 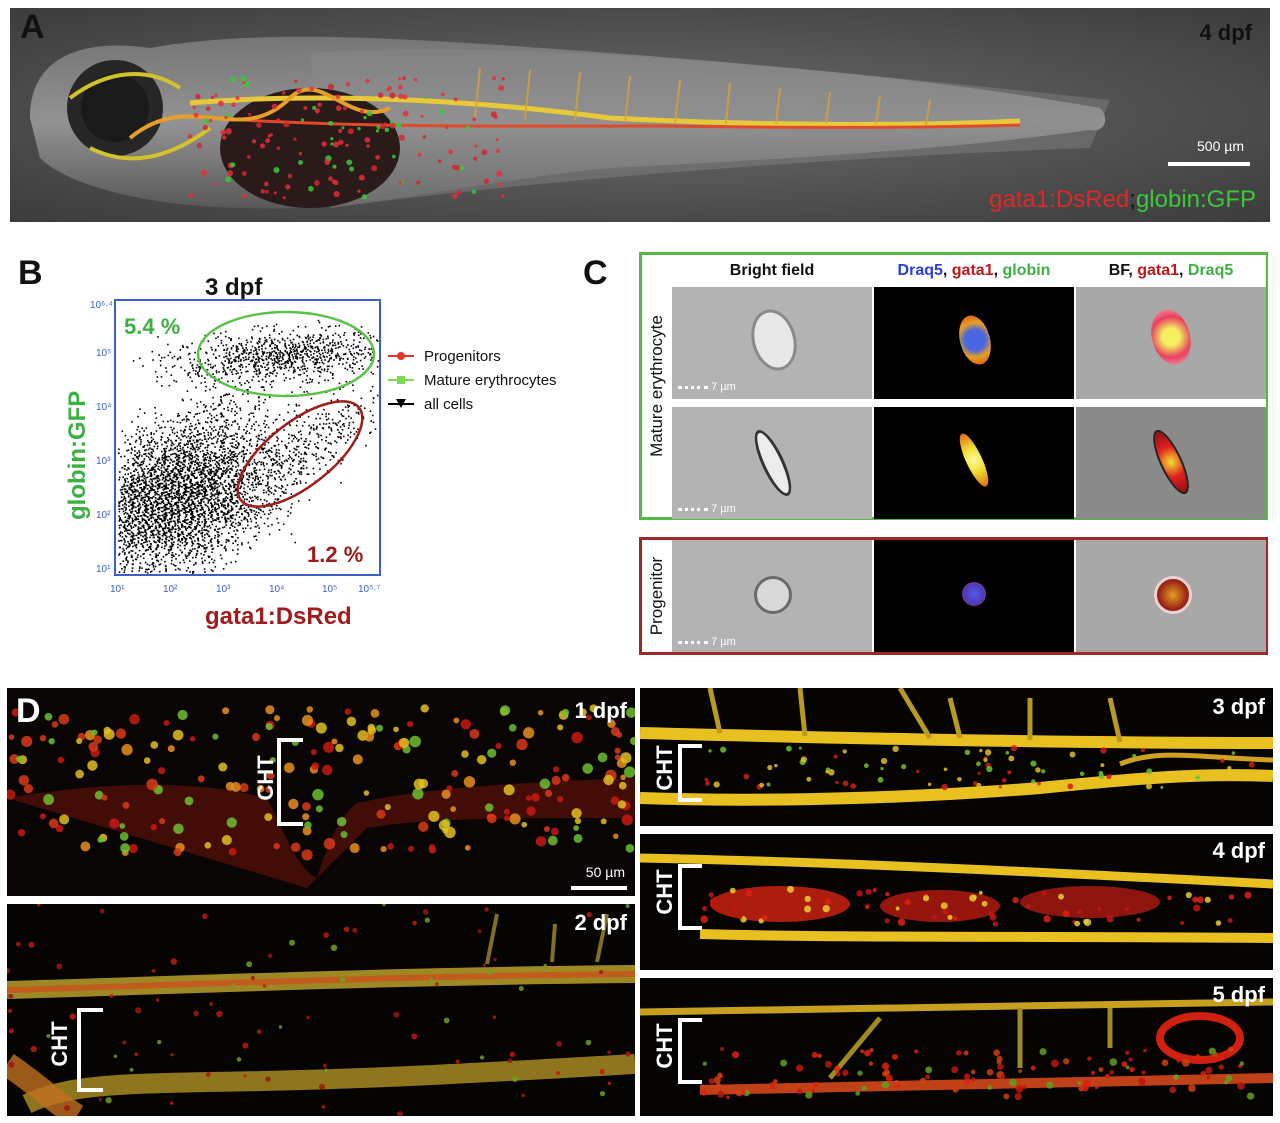 What do you see at coordinates (234, 287) in the screenshot?
I see `panel-b-stage: 3 dpf` at bounding box center [234, 287].